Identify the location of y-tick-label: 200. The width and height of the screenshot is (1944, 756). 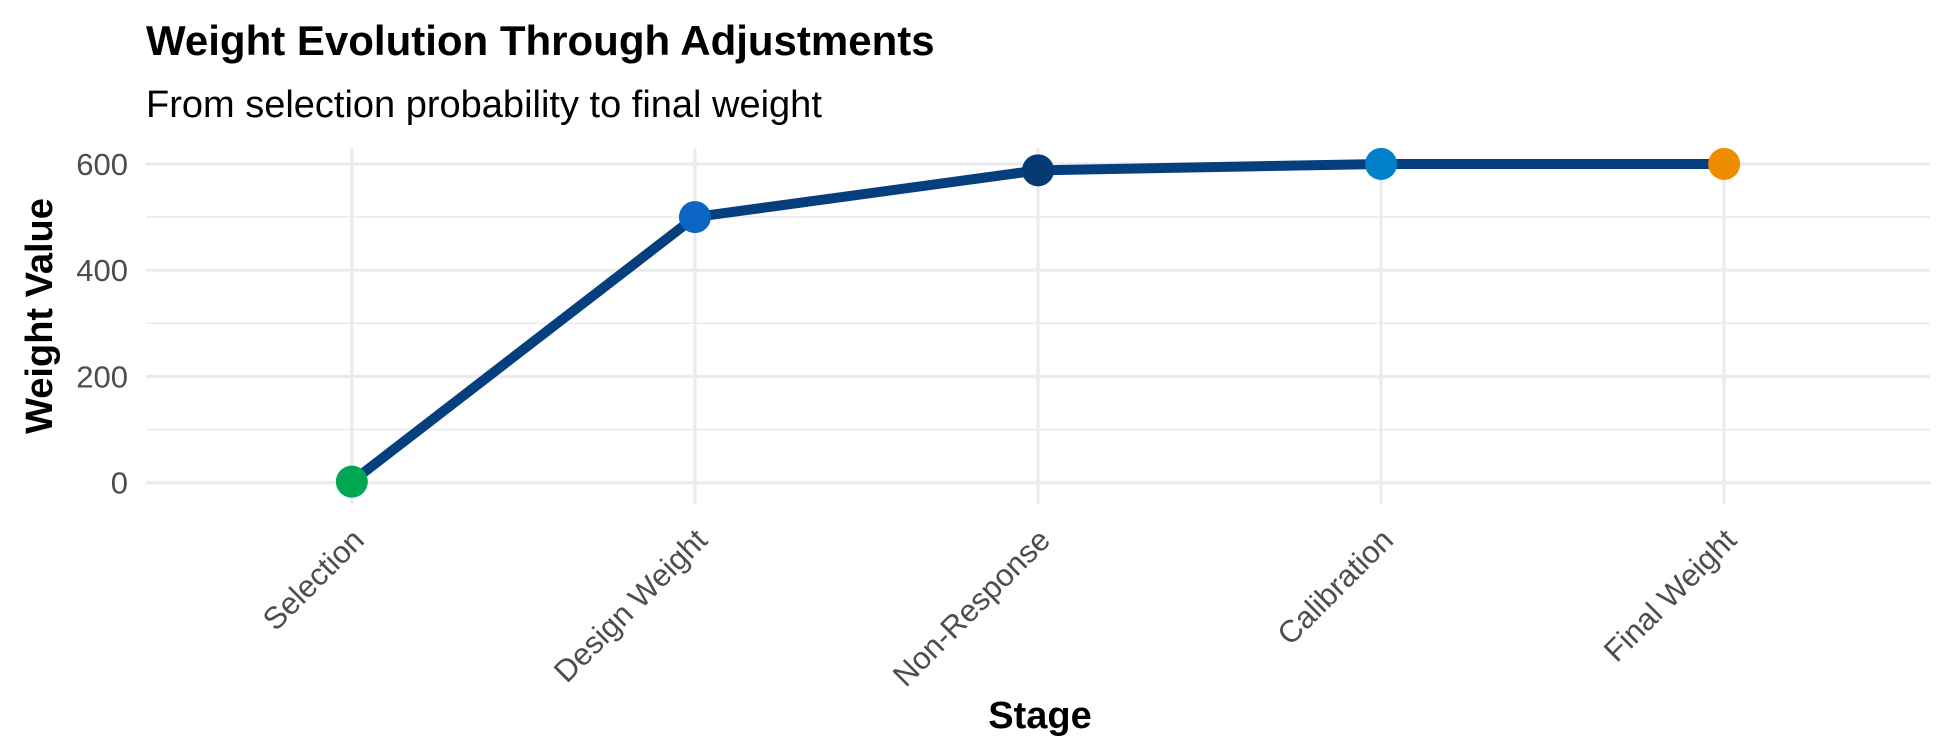
(102, 376).